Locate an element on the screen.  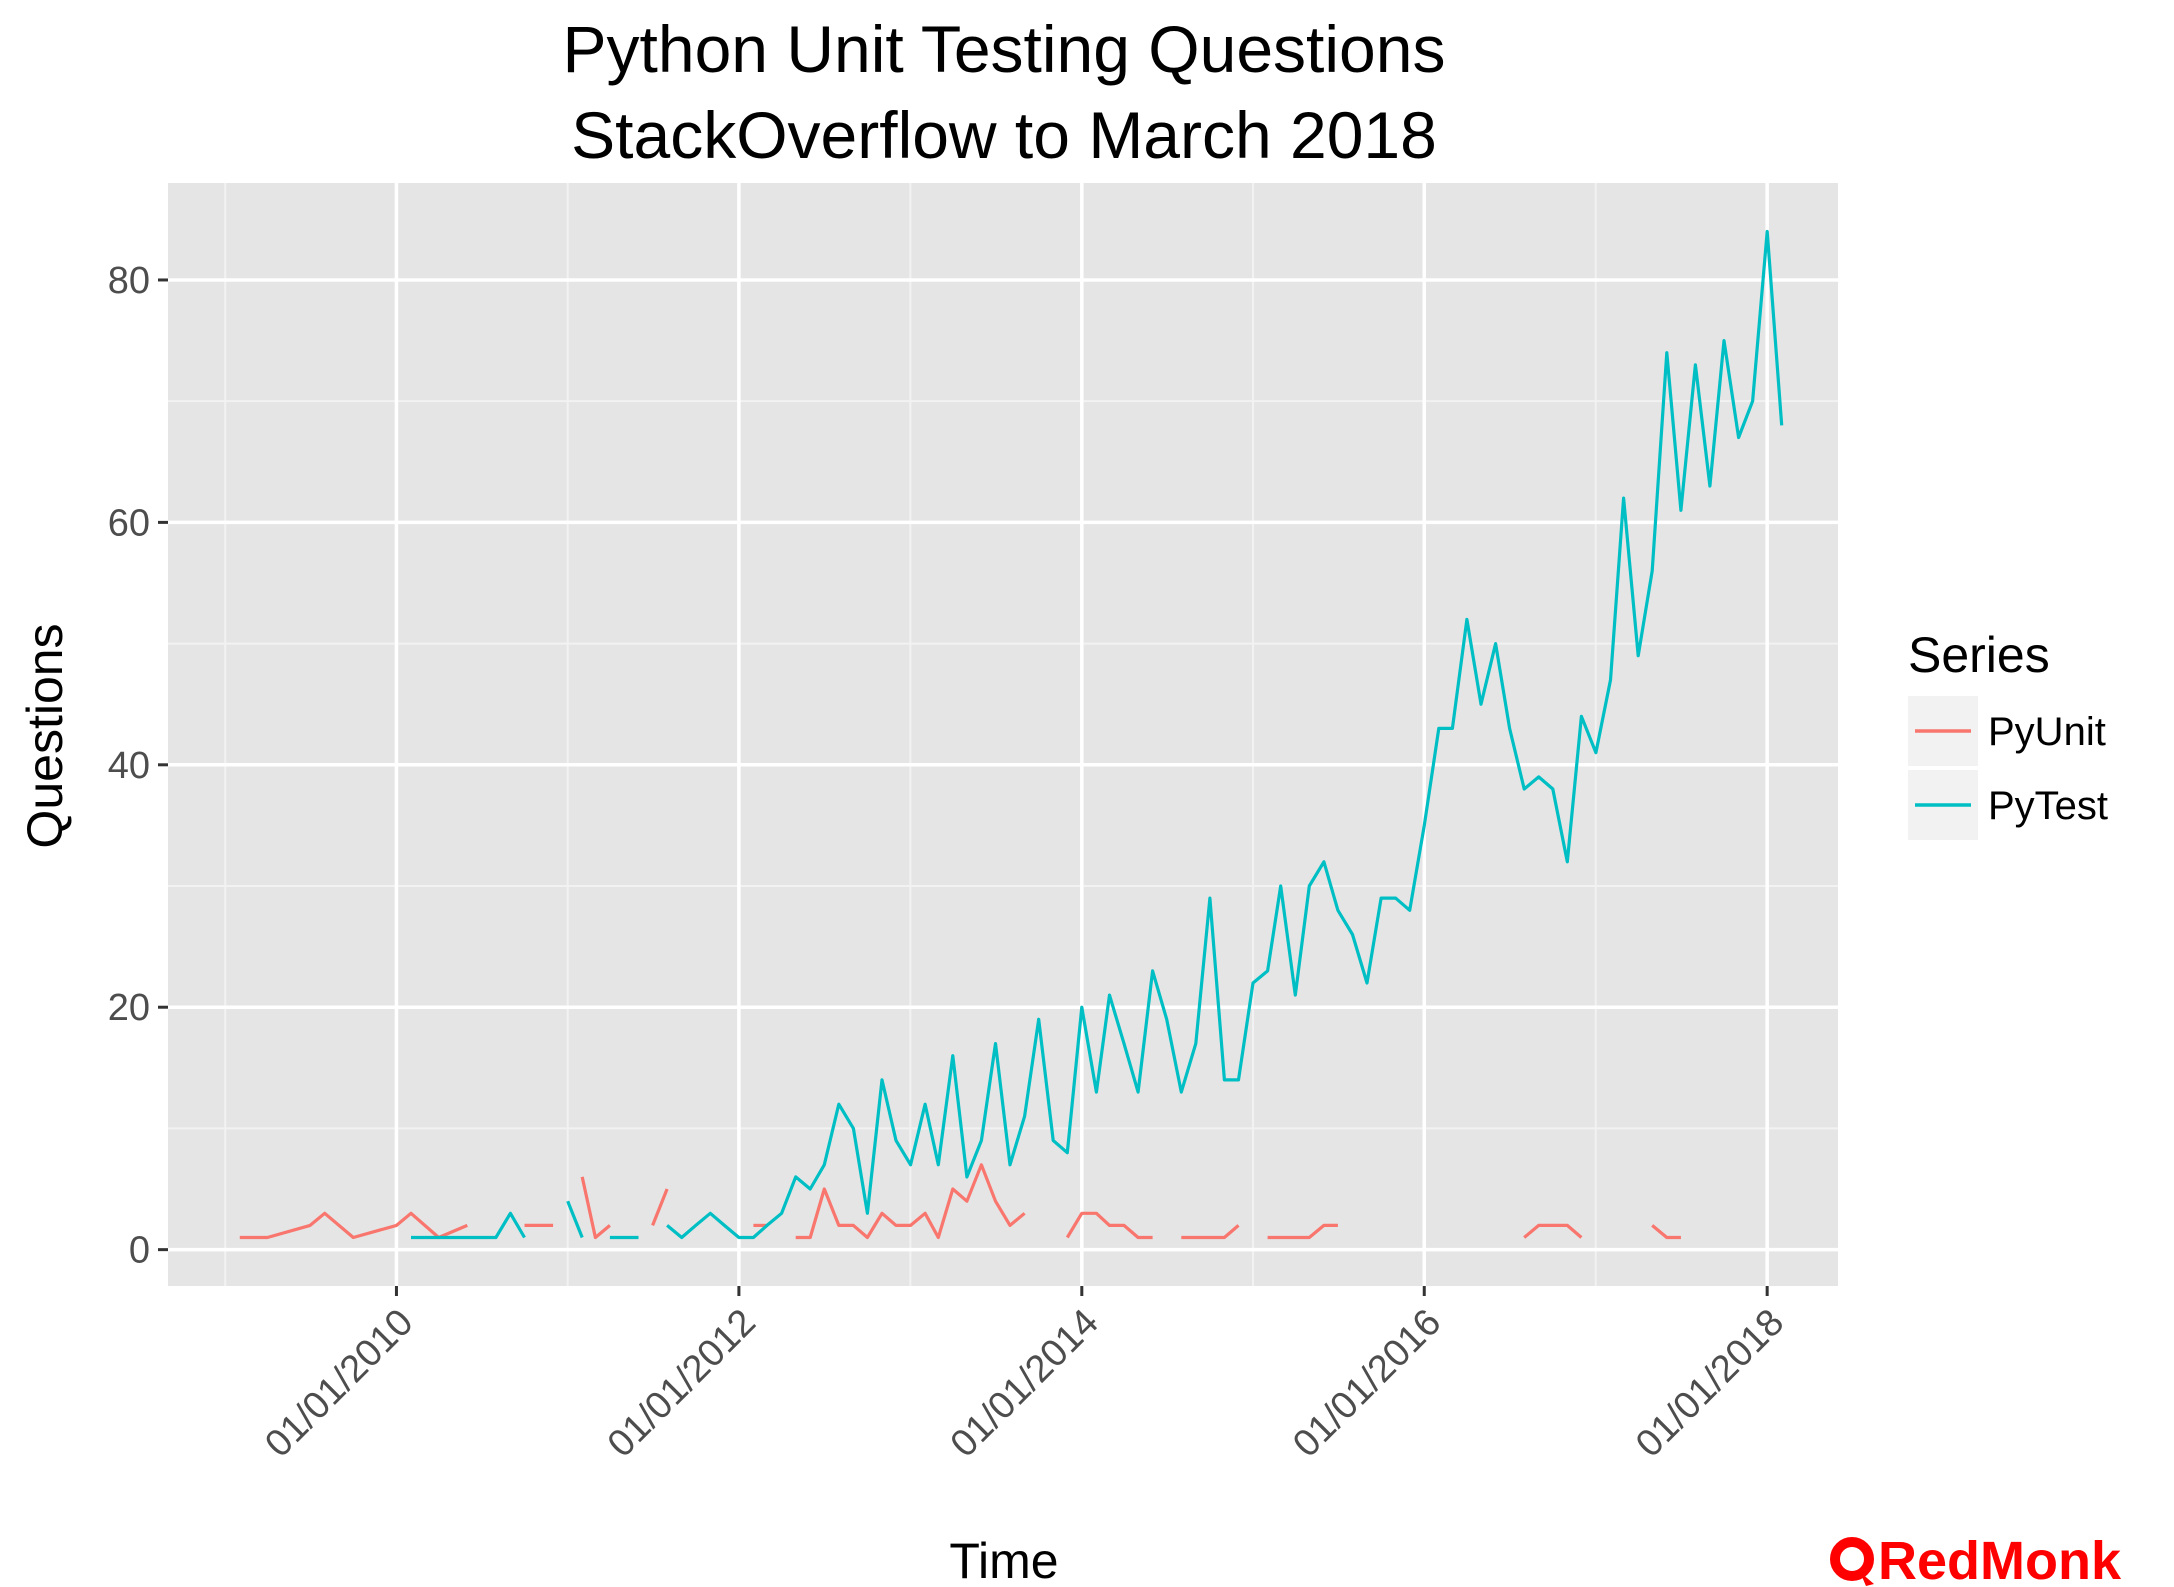
y-axis-title: Questions is located at coordinates (45, 735).